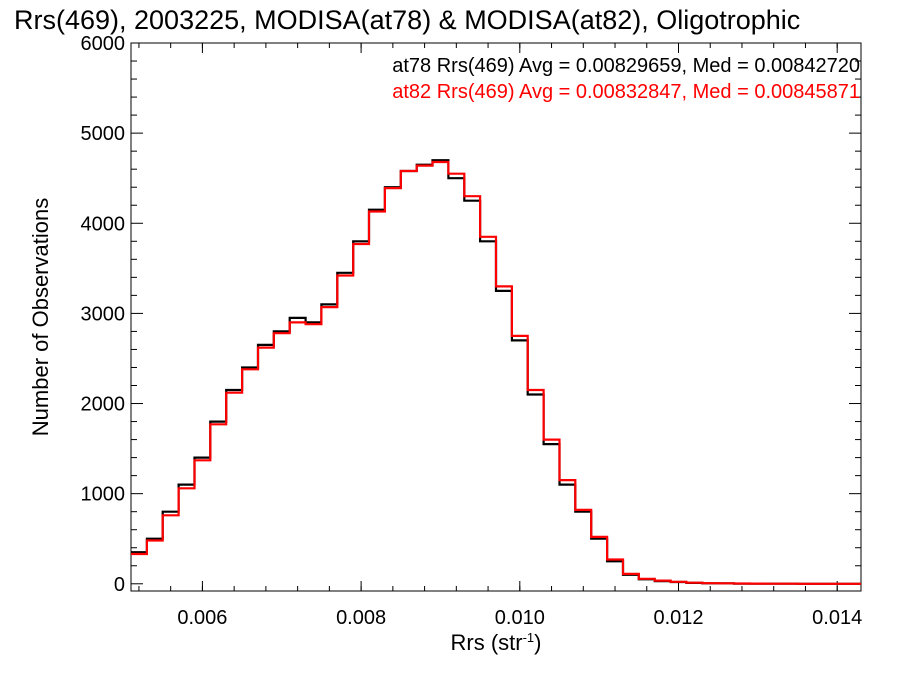 This screenshot has height=675, width=900. What do you see at coordinates (529, 637) in the screenshot?
I see `x-axis-label-superscript: -1` at bounding box center [529, 637].